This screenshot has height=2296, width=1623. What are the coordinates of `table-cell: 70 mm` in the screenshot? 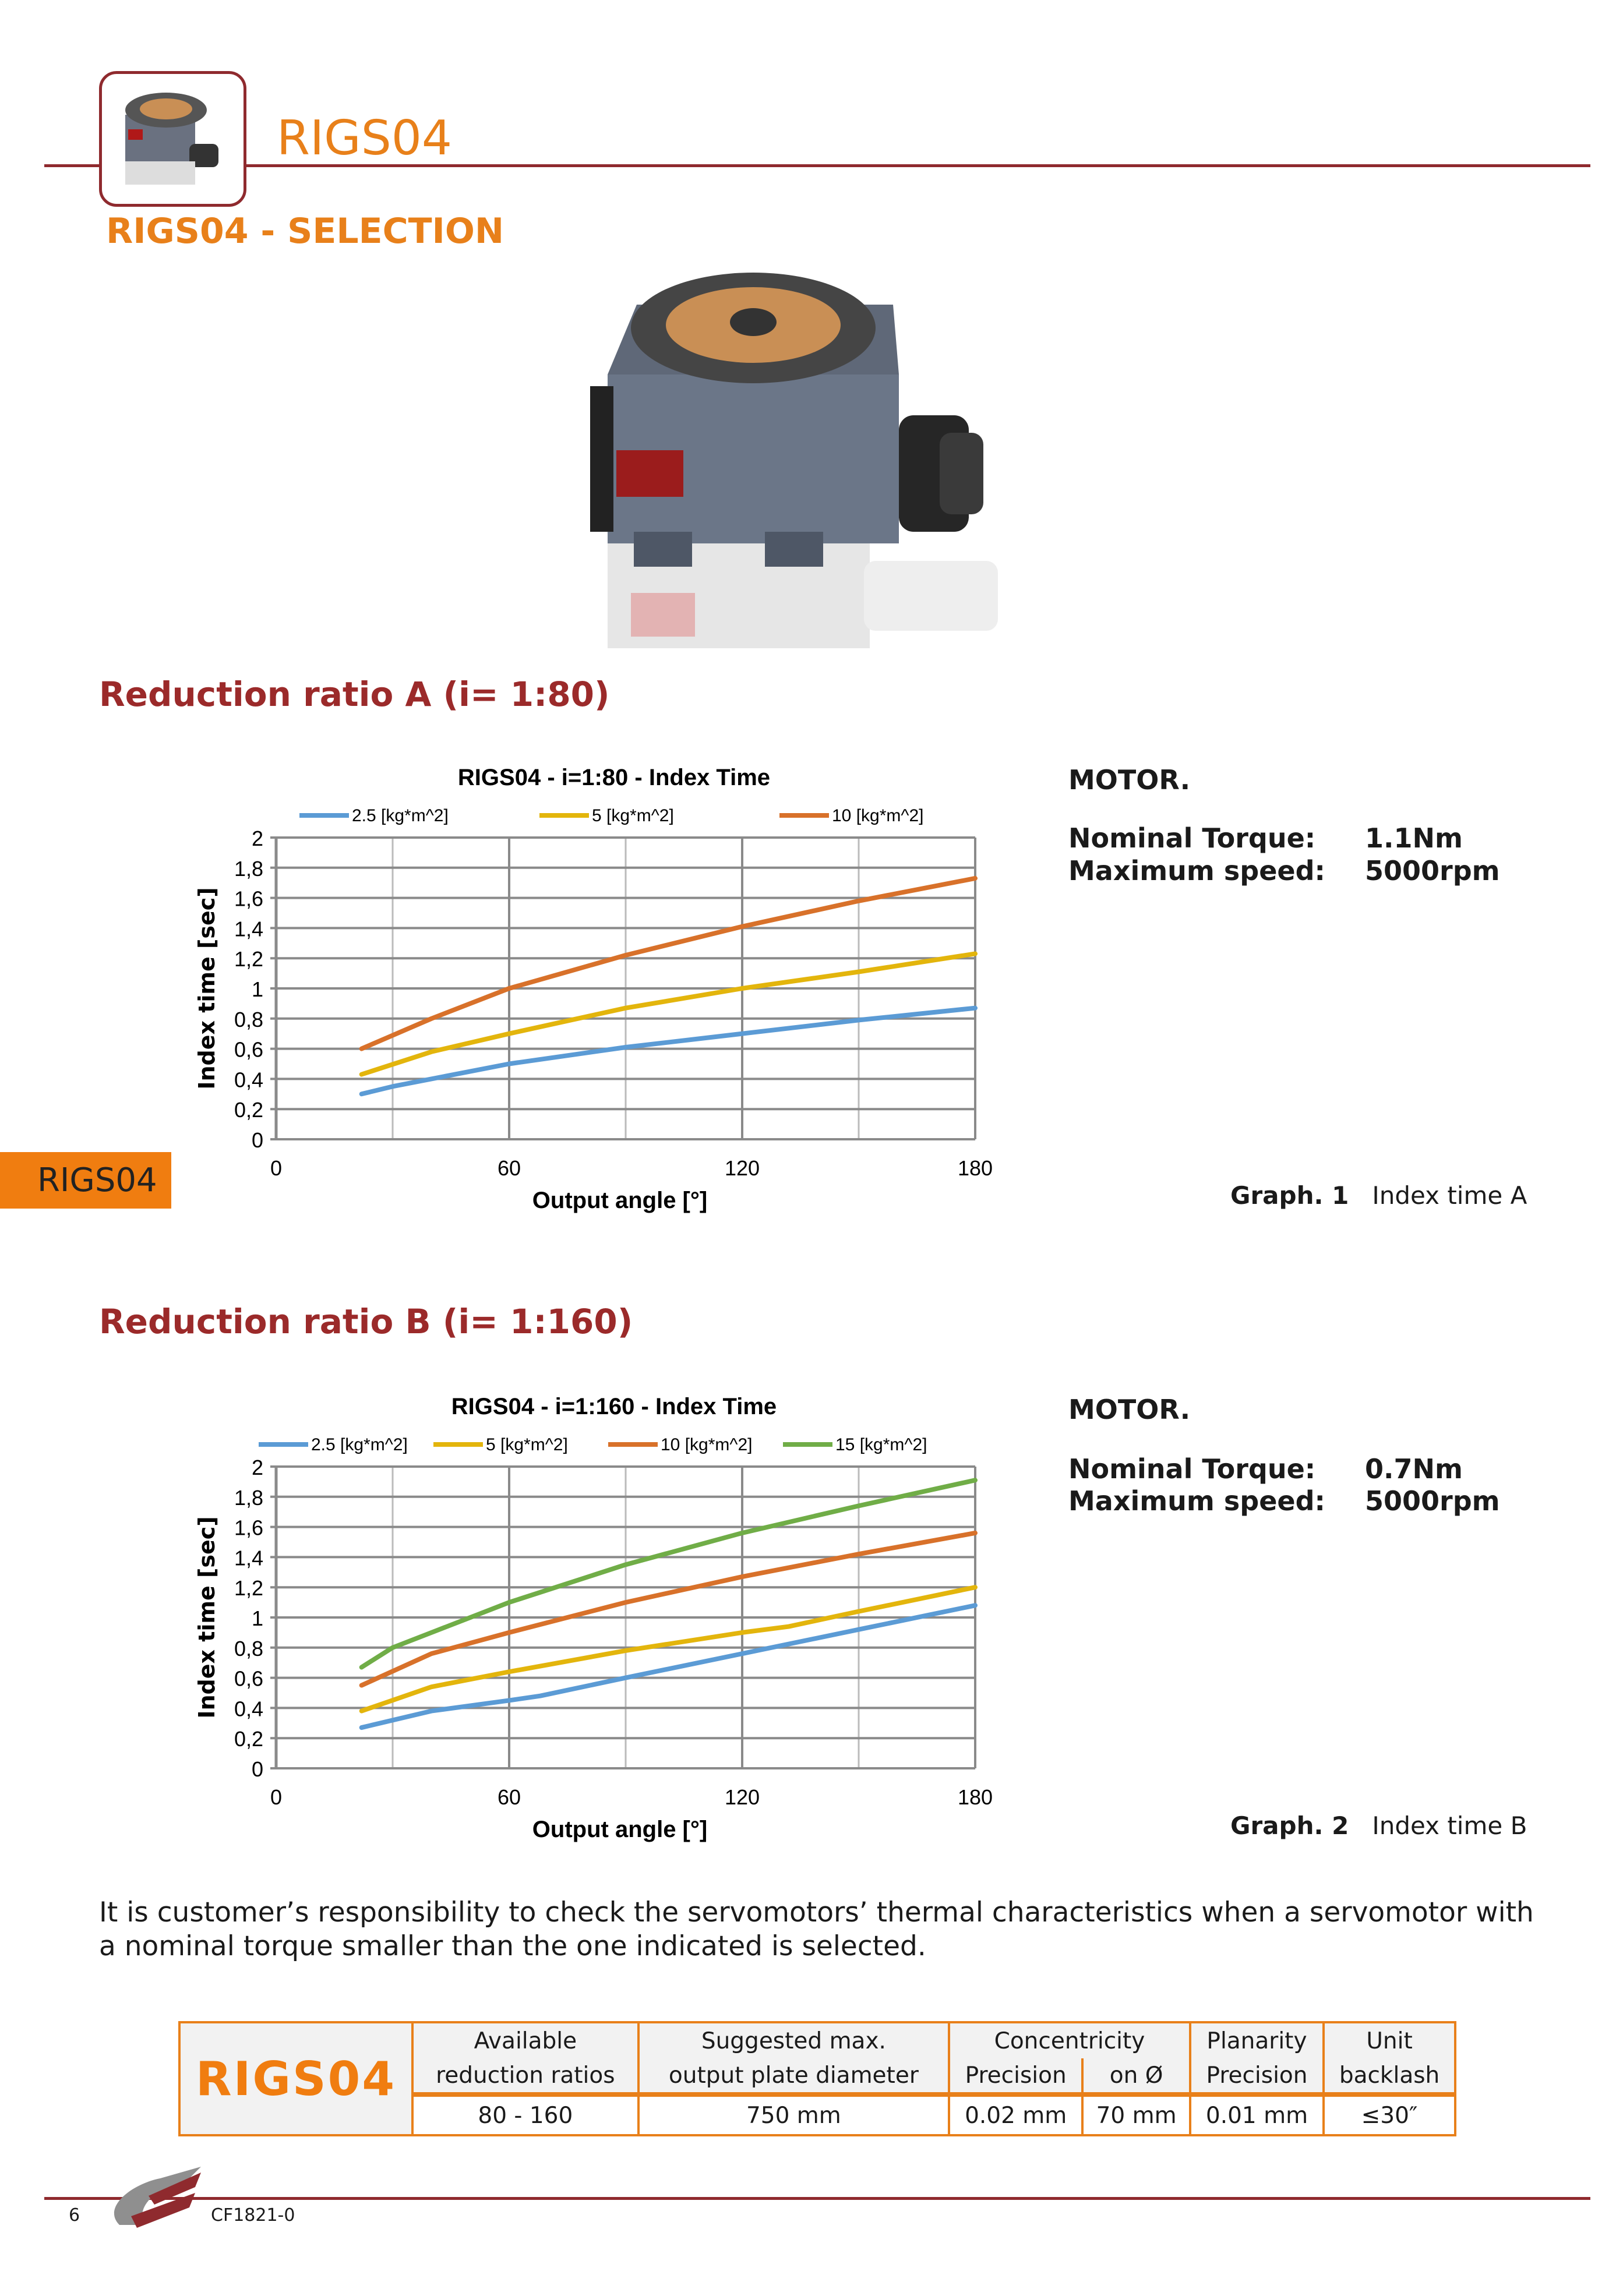 It's located at (1136, 2114).